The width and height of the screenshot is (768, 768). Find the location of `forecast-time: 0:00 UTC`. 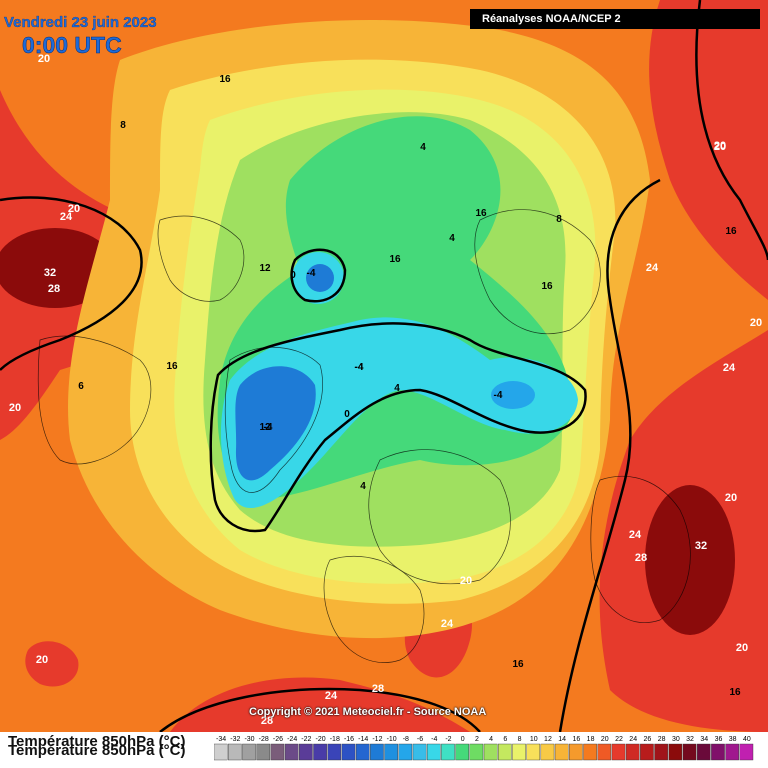

forecast-time: 0:00 UTC is located at coordinates (72, 45).